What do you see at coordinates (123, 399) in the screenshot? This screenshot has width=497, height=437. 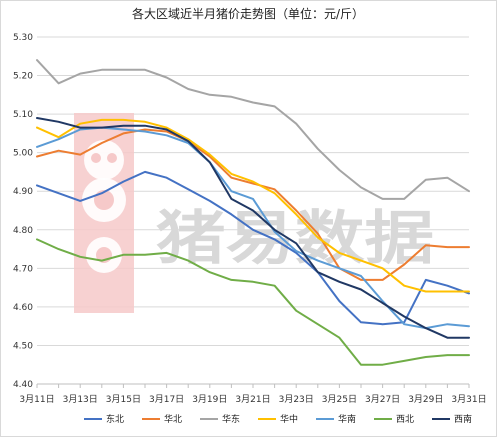 I see `x-tick-label: 3月15日` at bounding box center [123, 399].